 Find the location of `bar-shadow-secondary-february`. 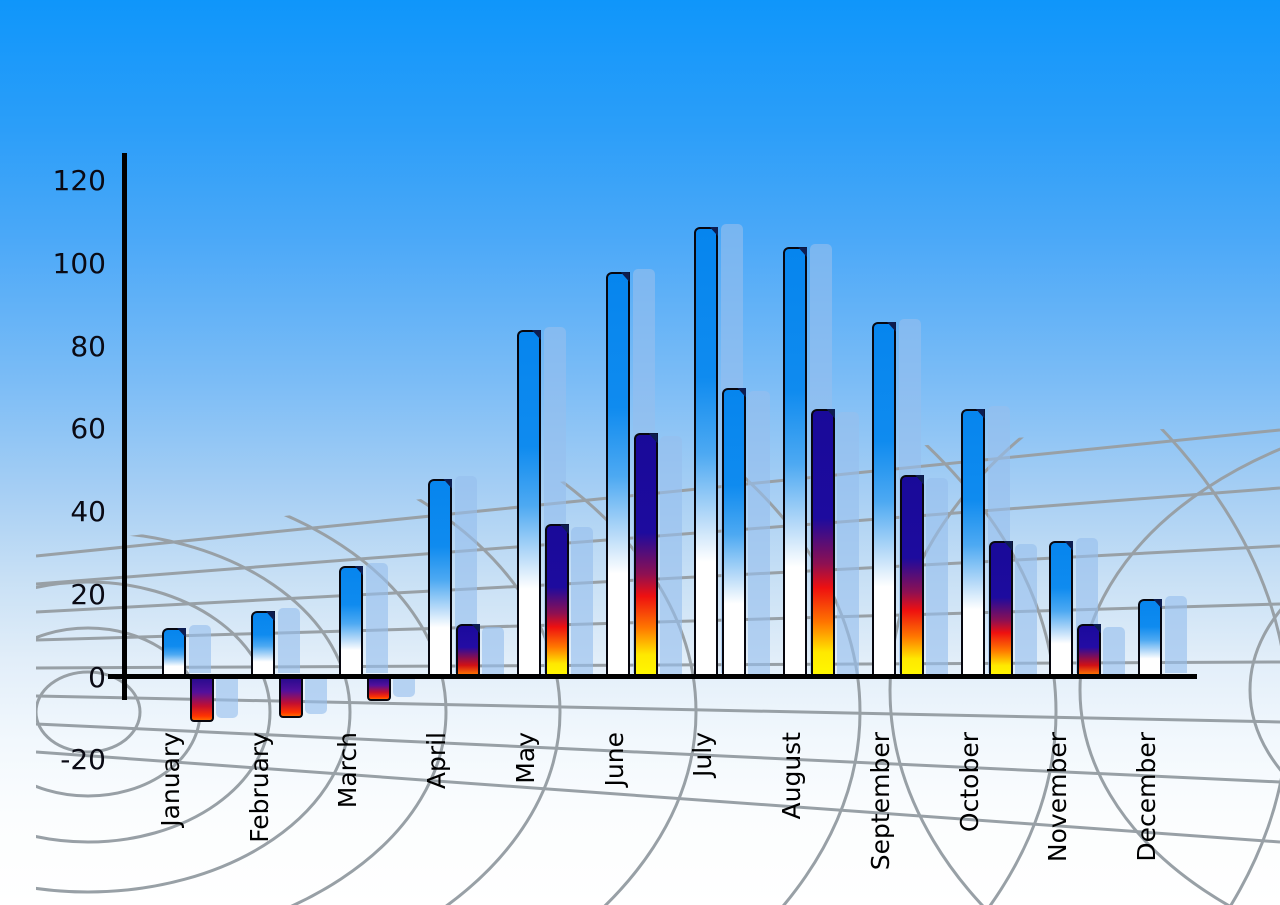

bar-shadow-secondary-february is located at coordinates (315, 696).